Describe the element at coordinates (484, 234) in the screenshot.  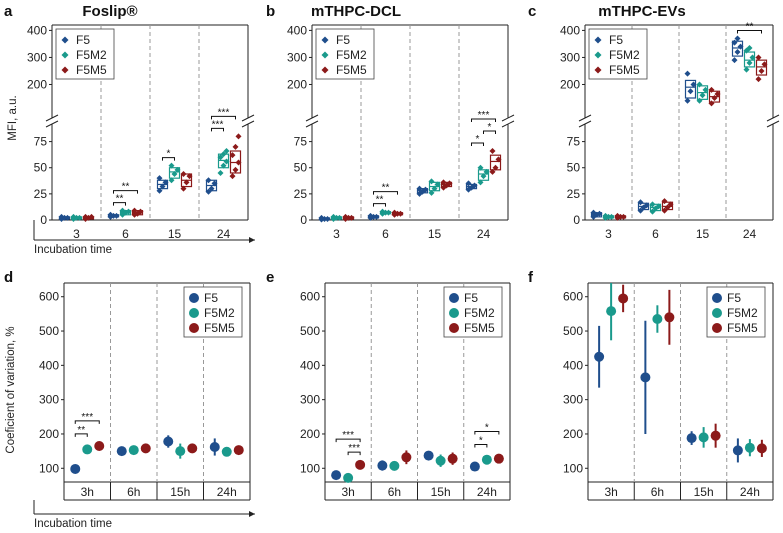
I see `x-tick-label: 24` at that location.